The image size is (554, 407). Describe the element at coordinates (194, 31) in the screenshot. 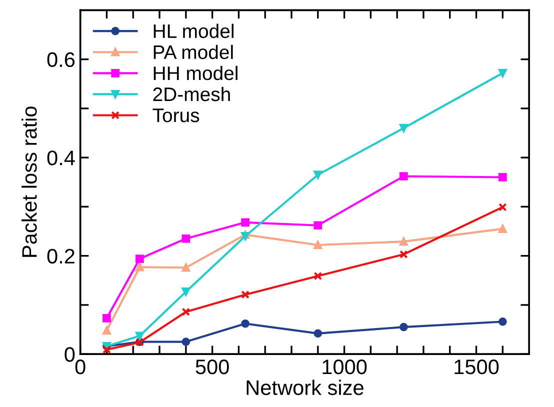

I see `legend-label: HL model` at that location.